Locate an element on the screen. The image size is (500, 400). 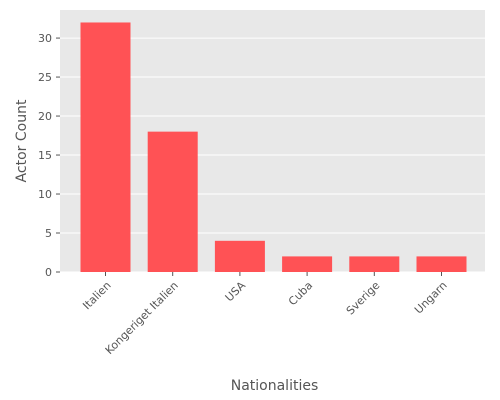
y-tick-label: 10 is located at coordinates (45, 194).